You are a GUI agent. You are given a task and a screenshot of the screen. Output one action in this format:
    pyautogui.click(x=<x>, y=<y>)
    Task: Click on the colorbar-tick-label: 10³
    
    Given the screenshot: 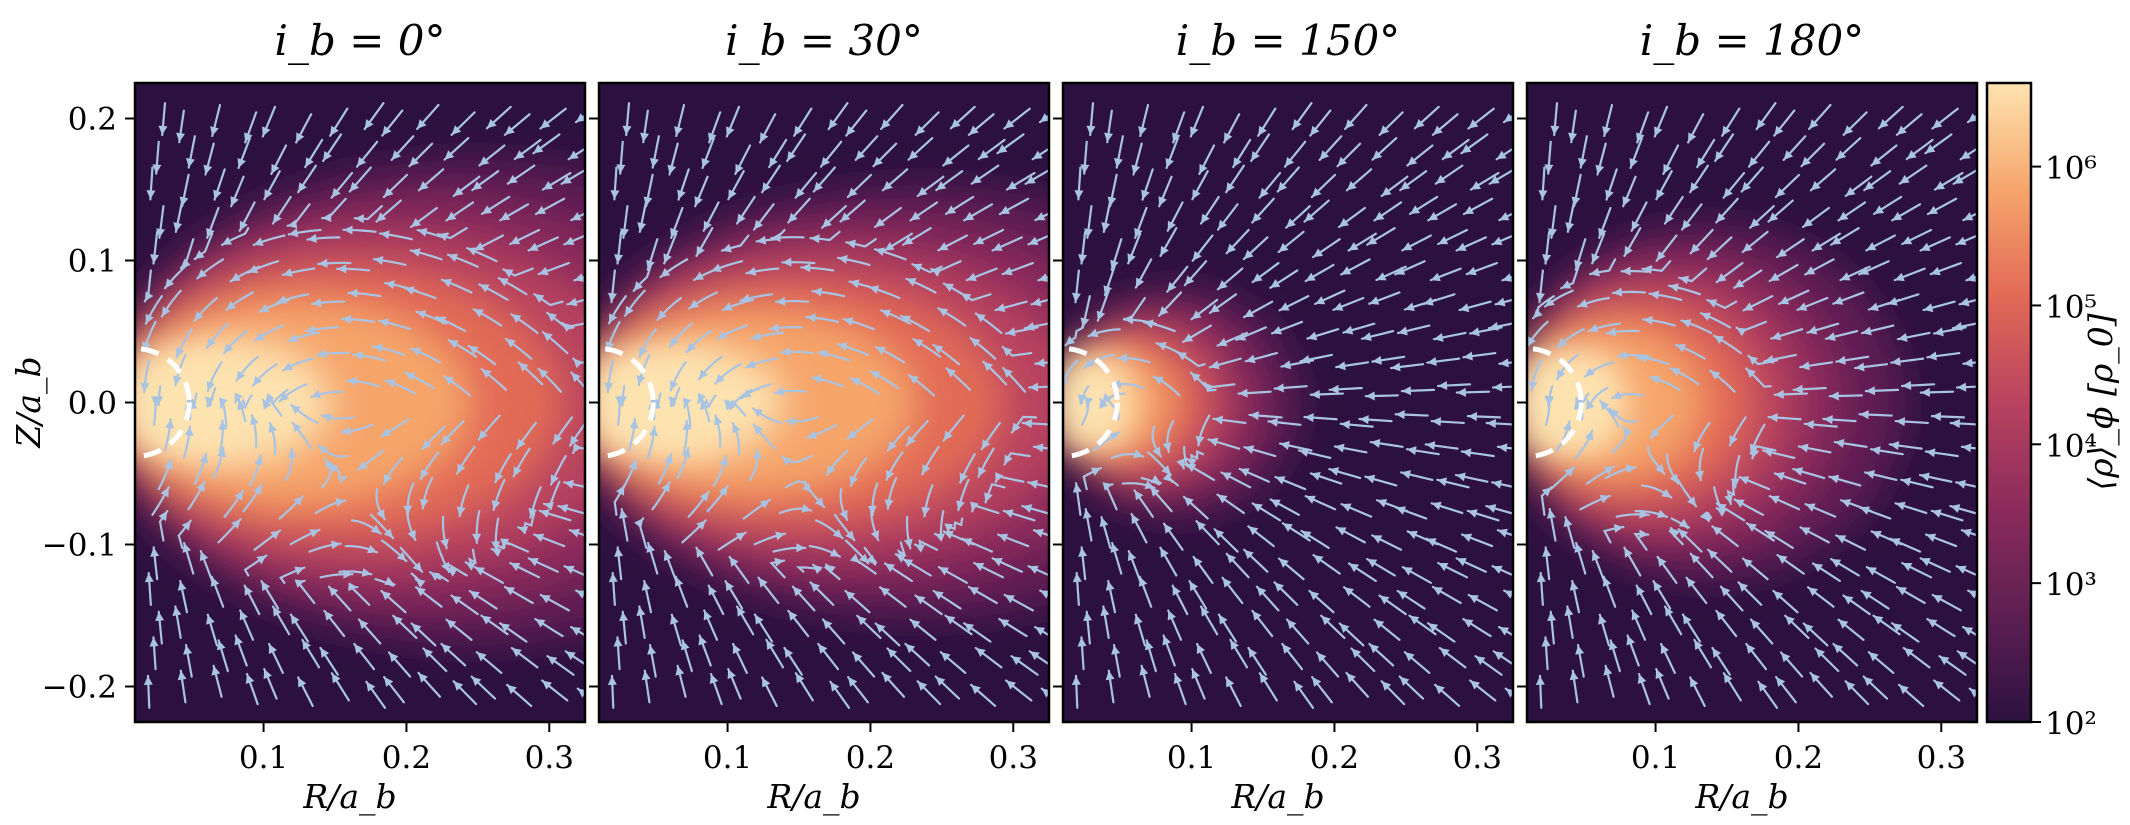 What is the action you would take?
    pyautogui.click(x=2071, y=585)
    